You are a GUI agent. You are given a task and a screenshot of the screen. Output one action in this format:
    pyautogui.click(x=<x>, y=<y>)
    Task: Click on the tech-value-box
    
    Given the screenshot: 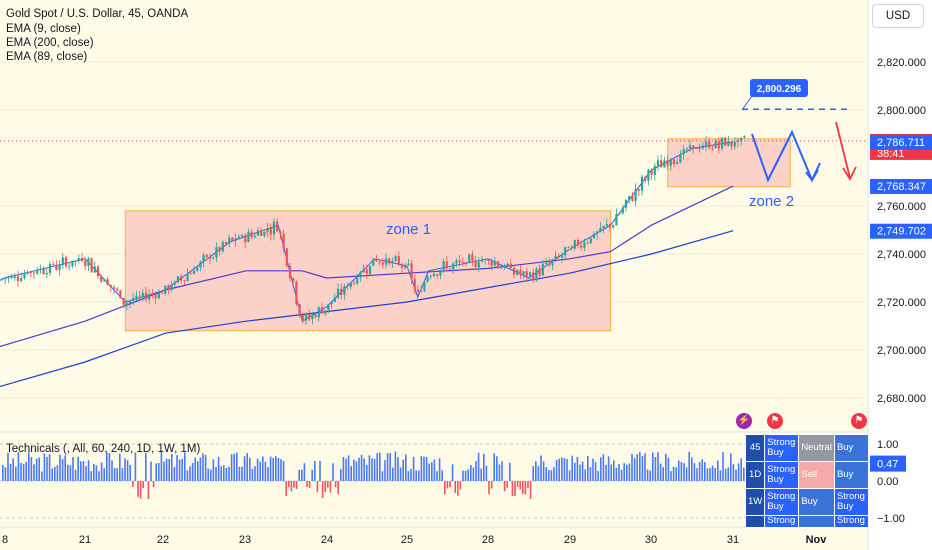 What is the action you would take?
    pyautogui.click(x=888, y=463)
    